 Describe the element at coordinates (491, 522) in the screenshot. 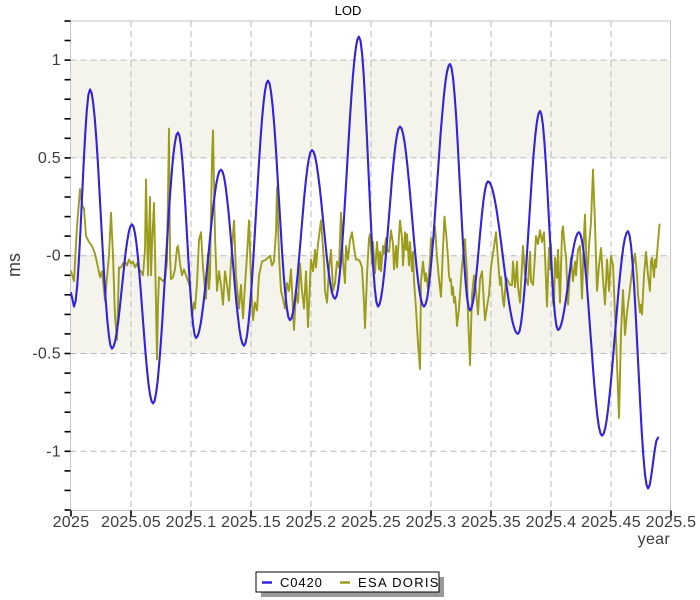

I see `svg-text: 2025.35` at that location.